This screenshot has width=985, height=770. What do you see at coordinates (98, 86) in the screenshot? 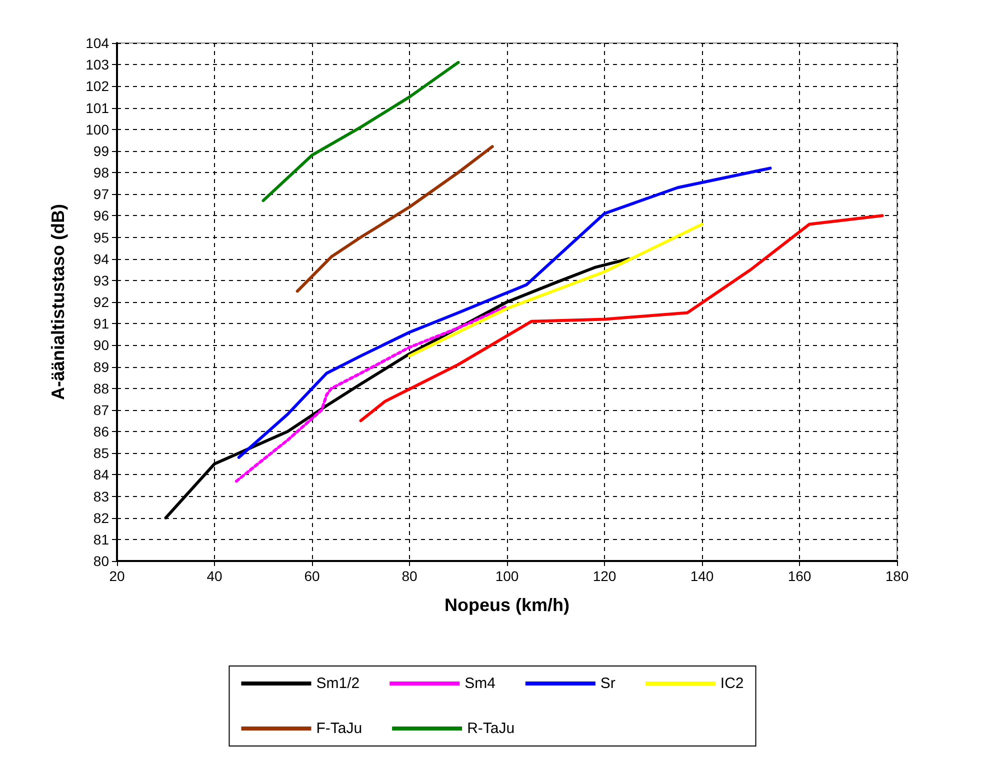
I see `y-tick-label: 102` at bounding box center [98, 86].